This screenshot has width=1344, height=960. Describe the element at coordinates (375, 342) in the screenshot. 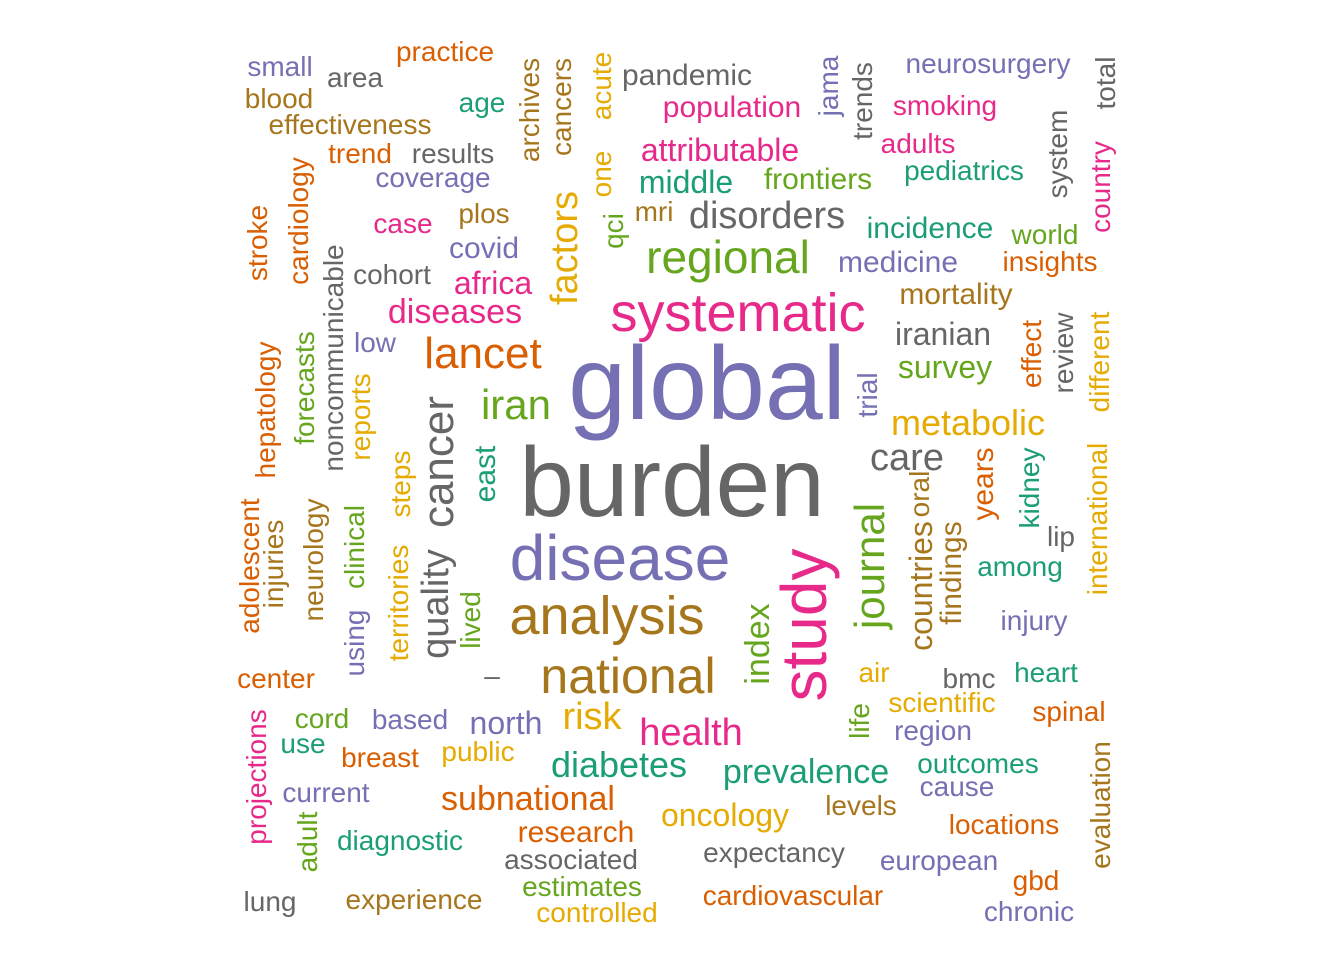

I see `word-low: low` at that location.